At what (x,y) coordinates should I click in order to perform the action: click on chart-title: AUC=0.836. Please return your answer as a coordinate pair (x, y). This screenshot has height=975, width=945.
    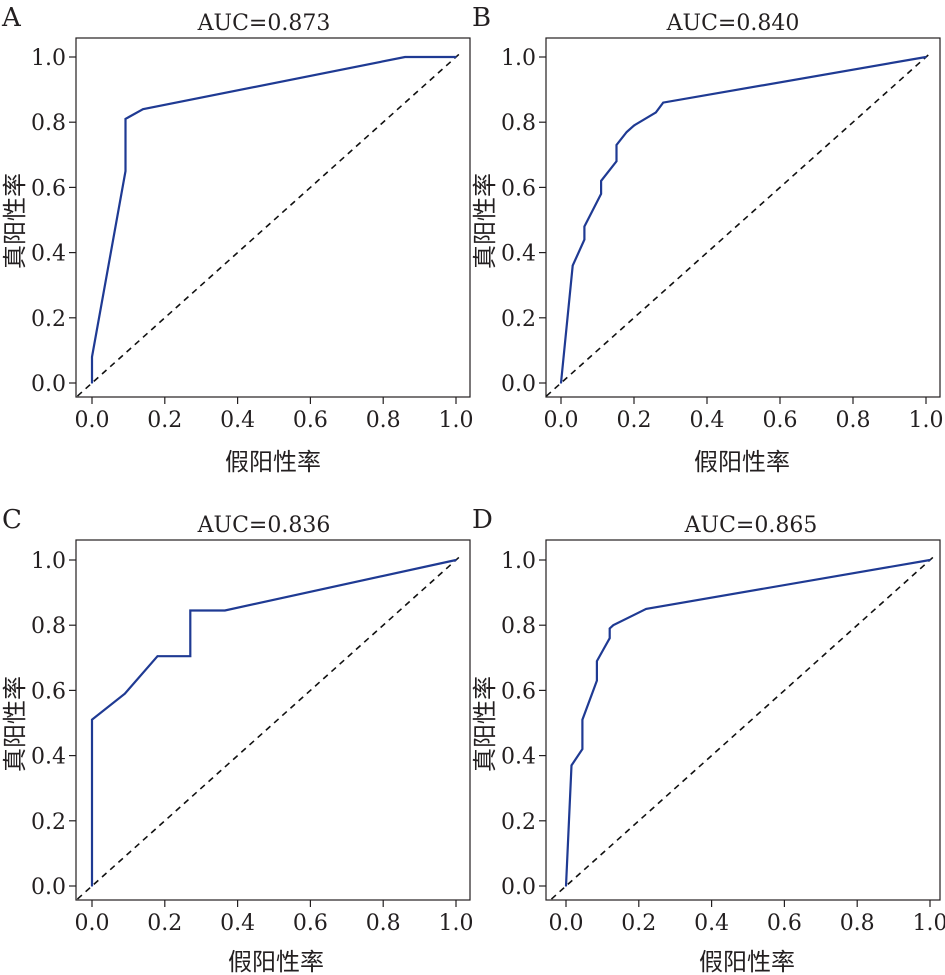
    Looking at the image, I should click on (264, 525).